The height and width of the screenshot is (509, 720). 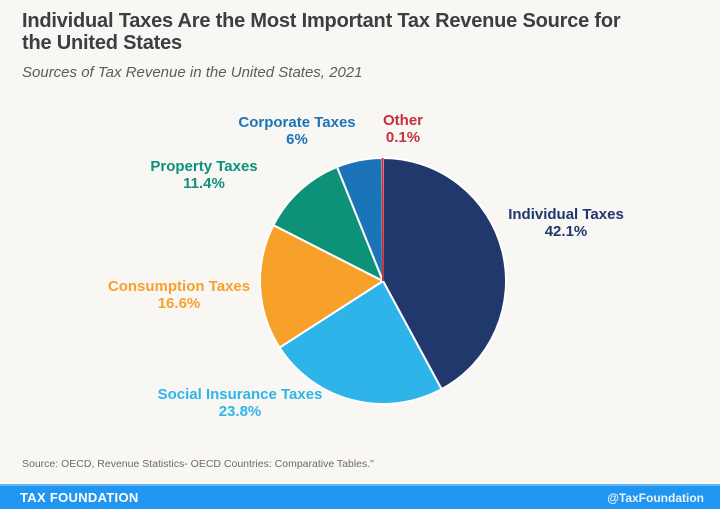 I want to click on slice-label-text: Social Insurance Taxes, so click(x=240, y=394).